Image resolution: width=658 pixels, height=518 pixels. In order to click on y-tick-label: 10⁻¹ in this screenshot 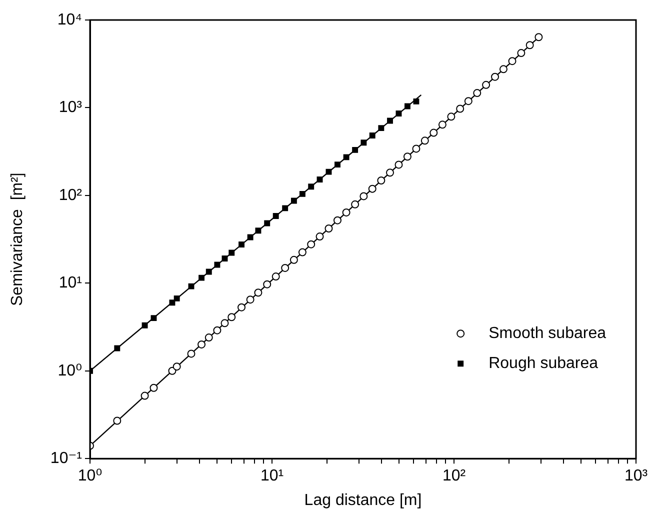, I will do `click(66, 459)`.